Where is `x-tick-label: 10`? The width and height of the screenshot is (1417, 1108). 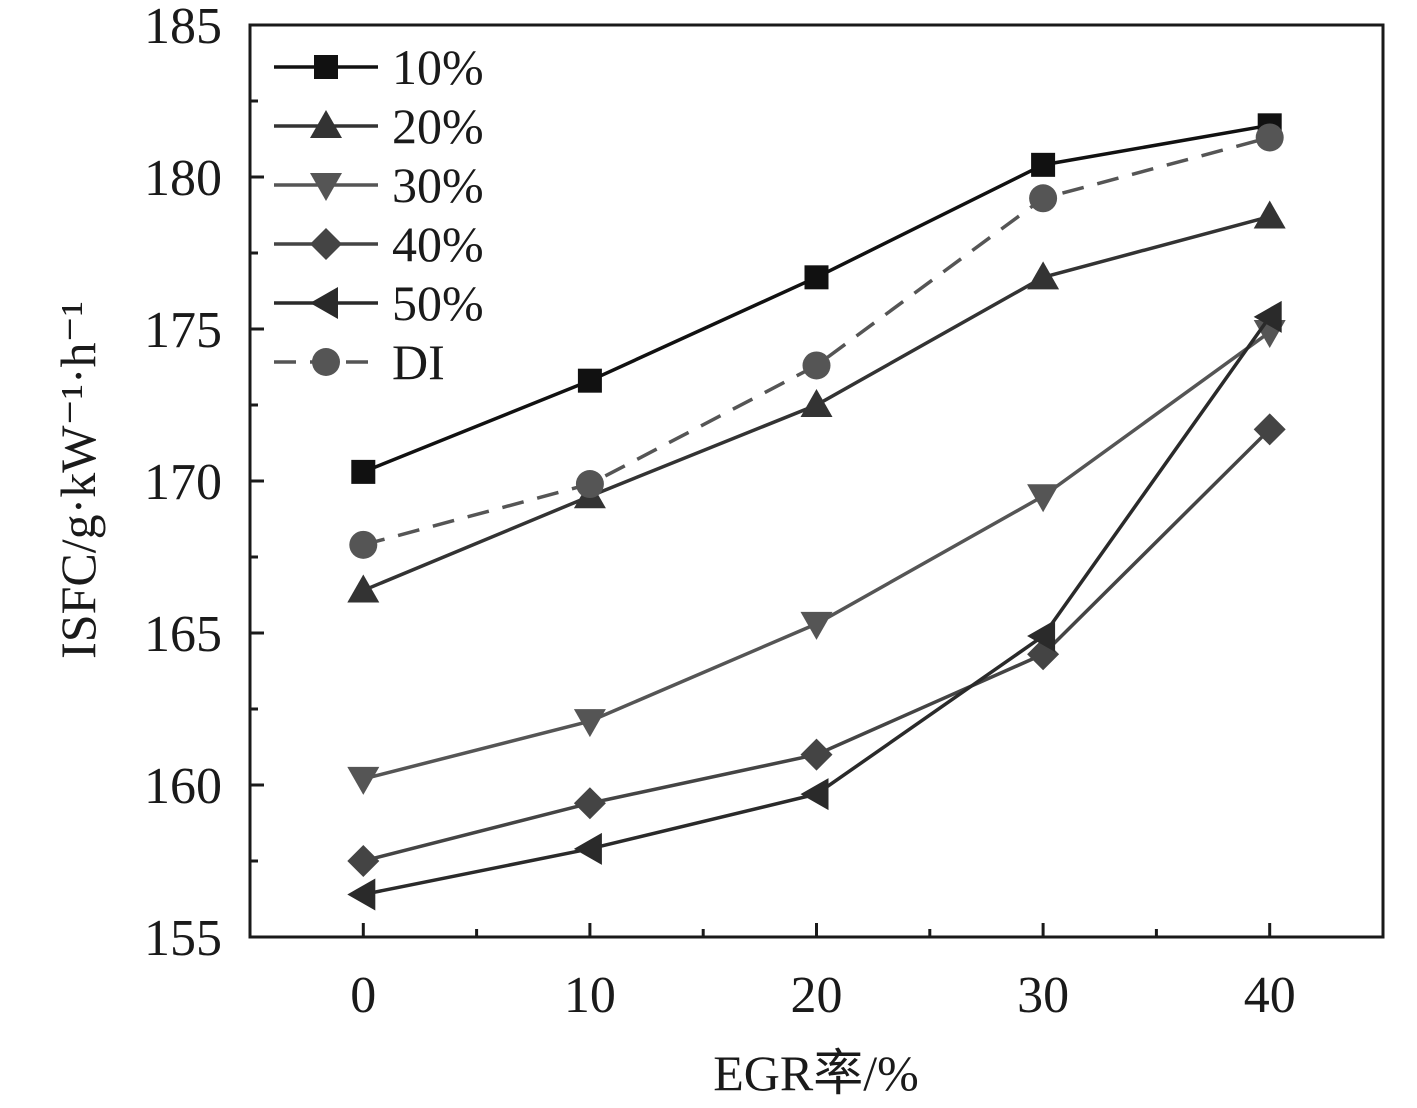 x-tick-label: 10 is located at coordinates (590, 995).